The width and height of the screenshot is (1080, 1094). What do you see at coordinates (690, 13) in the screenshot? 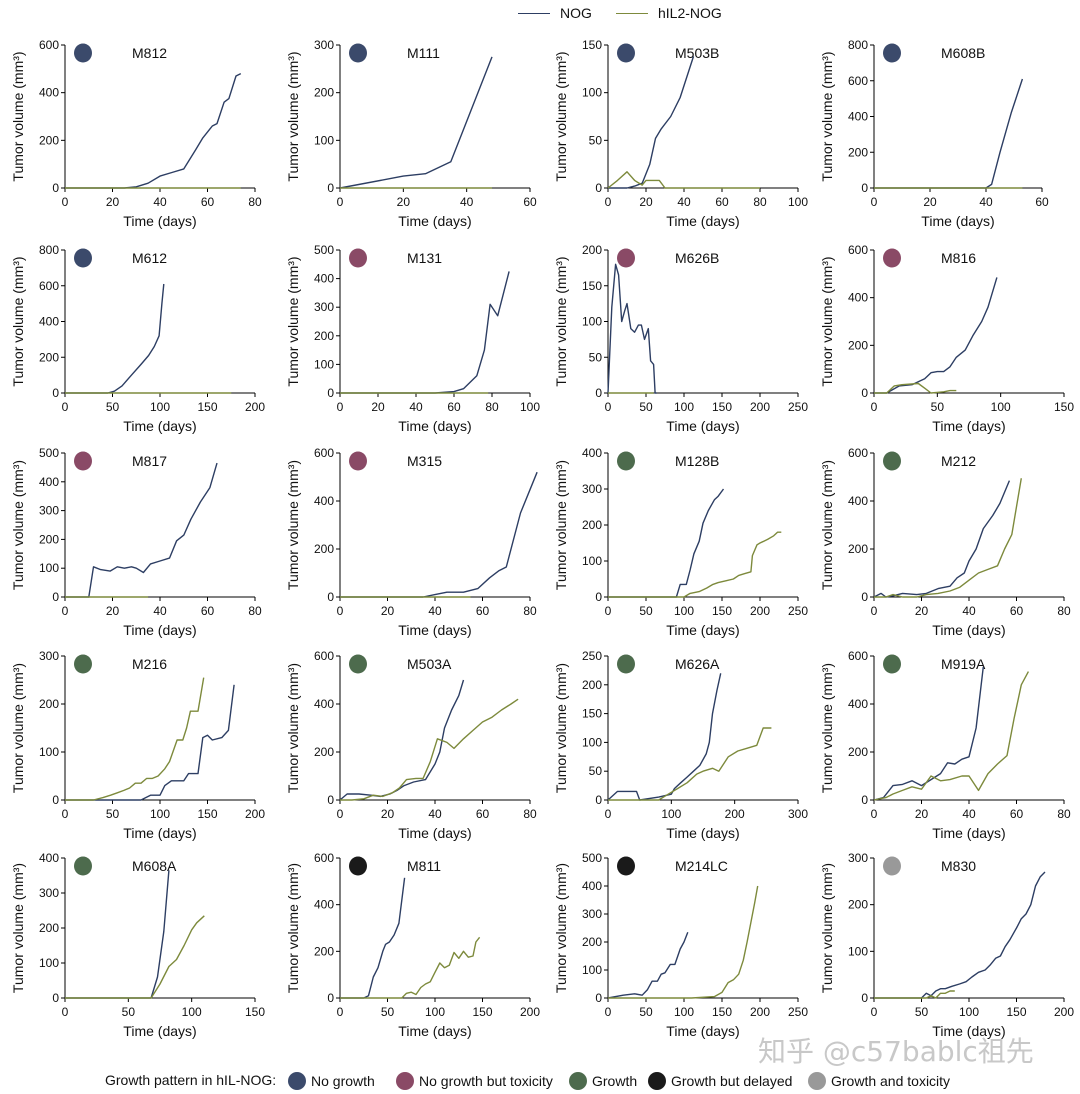
I see `legend-label-hil2-nog: hIL2-NOG` at bounding box center [690, 13].